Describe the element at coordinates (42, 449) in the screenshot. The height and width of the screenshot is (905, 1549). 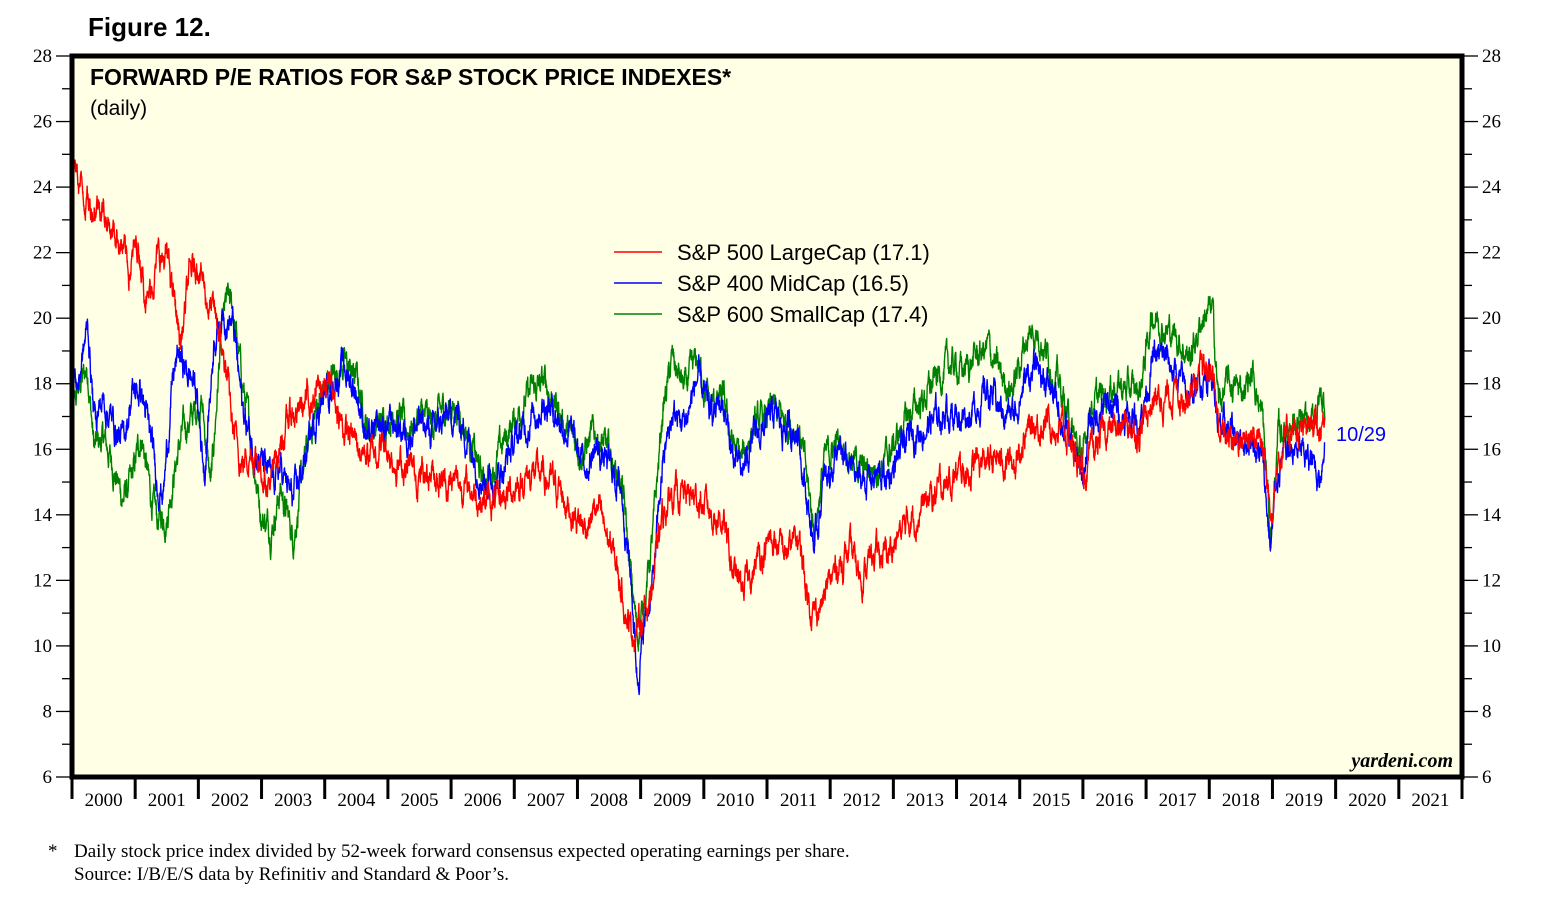
I see `y-tick-label-left: 16` at that location.